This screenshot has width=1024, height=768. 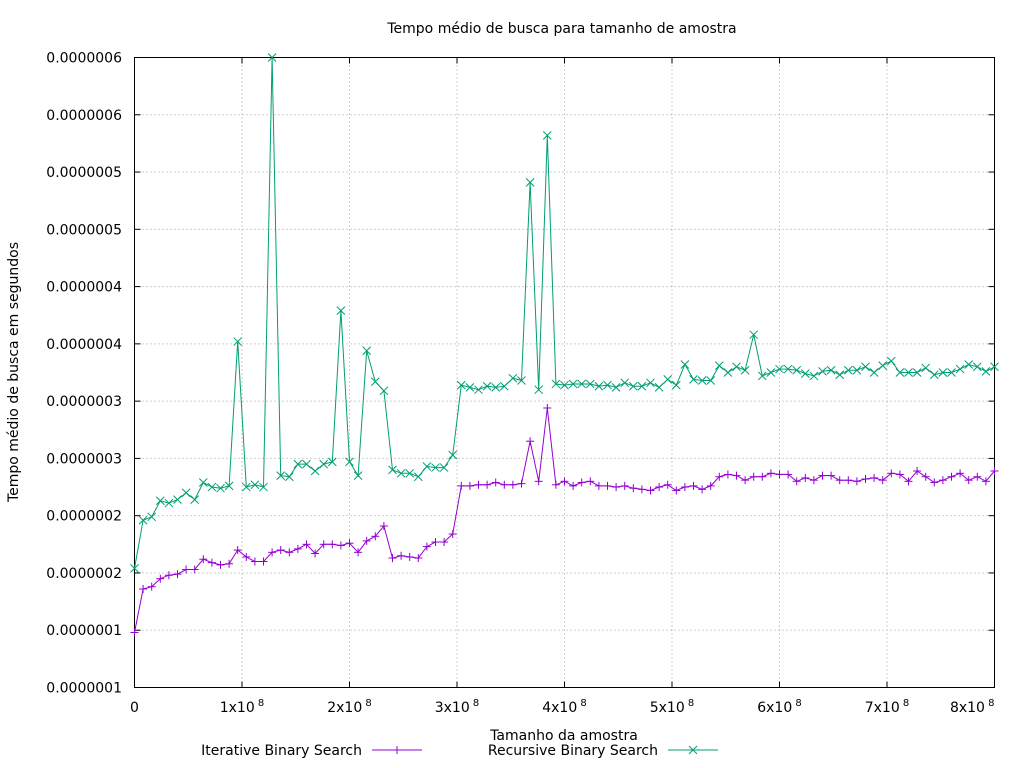 What do you see at coordinates (457, 707) in the screenshot?
I see `x-tick-label: 3x10 8` at bounding box center [457, 707].